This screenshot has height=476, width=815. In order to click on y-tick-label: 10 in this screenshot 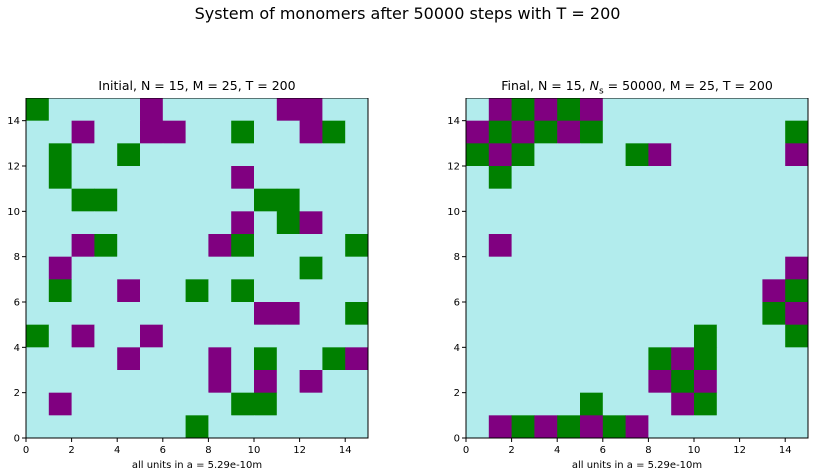, I will do `click(13, 212)`.